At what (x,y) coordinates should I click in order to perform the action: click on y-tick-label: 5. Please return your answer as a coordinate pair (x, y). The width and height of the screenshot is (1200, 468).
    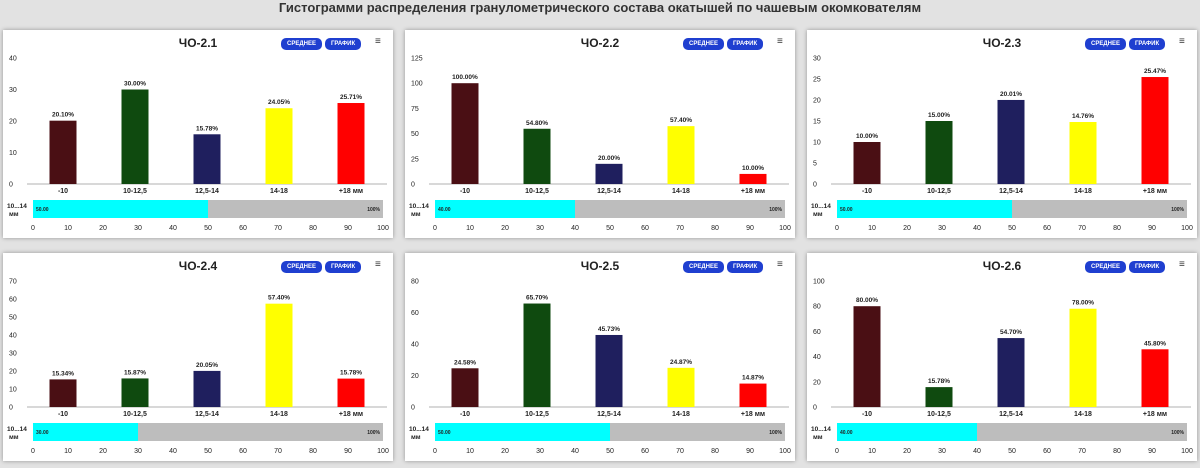
    Looking at the image, I should click on (815, 164).